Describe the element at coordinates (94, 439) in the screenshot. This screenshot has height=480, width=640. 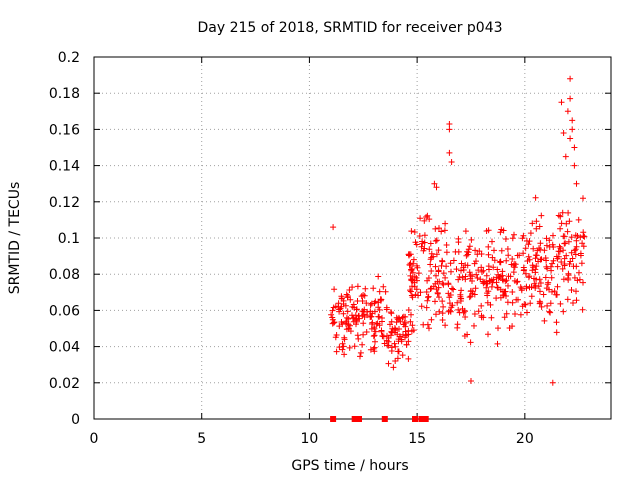
I see `x-tick-label: 0` at that location.